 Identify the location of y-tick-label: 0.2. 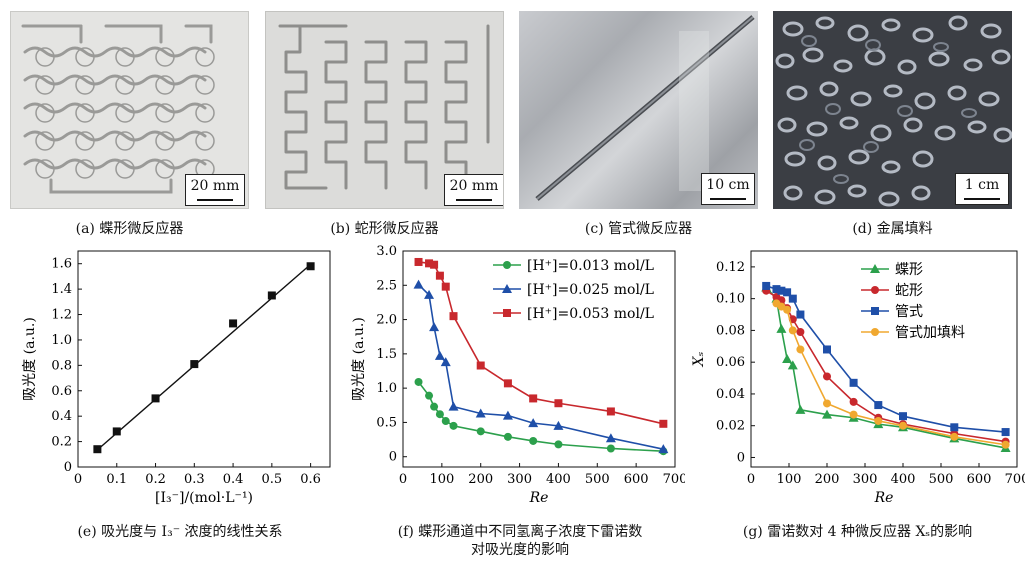
(61, 442).